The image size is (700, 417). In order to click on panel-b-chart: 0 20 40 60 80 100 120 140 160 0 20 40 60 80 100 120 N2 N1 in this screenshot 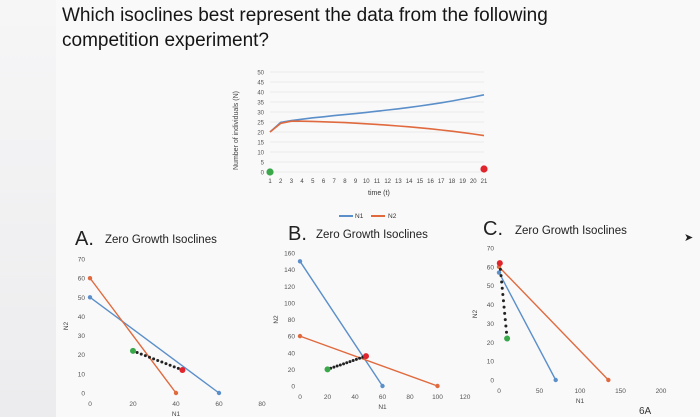, I will do `click(372, 331)`.